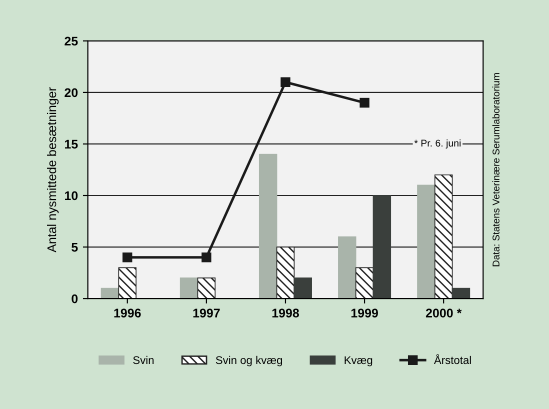  Describe the element at coordinates (364, 313) in the screenshot. I see `x-tick-label: 1999` at that location.